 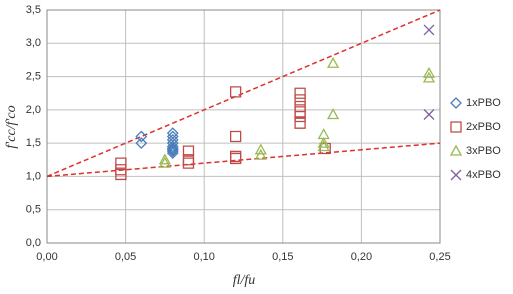 What do you see at coordinates (33, 76) in the screenshot?
I see `y-tick-label: 2,5` at bounding box center [33, 76].